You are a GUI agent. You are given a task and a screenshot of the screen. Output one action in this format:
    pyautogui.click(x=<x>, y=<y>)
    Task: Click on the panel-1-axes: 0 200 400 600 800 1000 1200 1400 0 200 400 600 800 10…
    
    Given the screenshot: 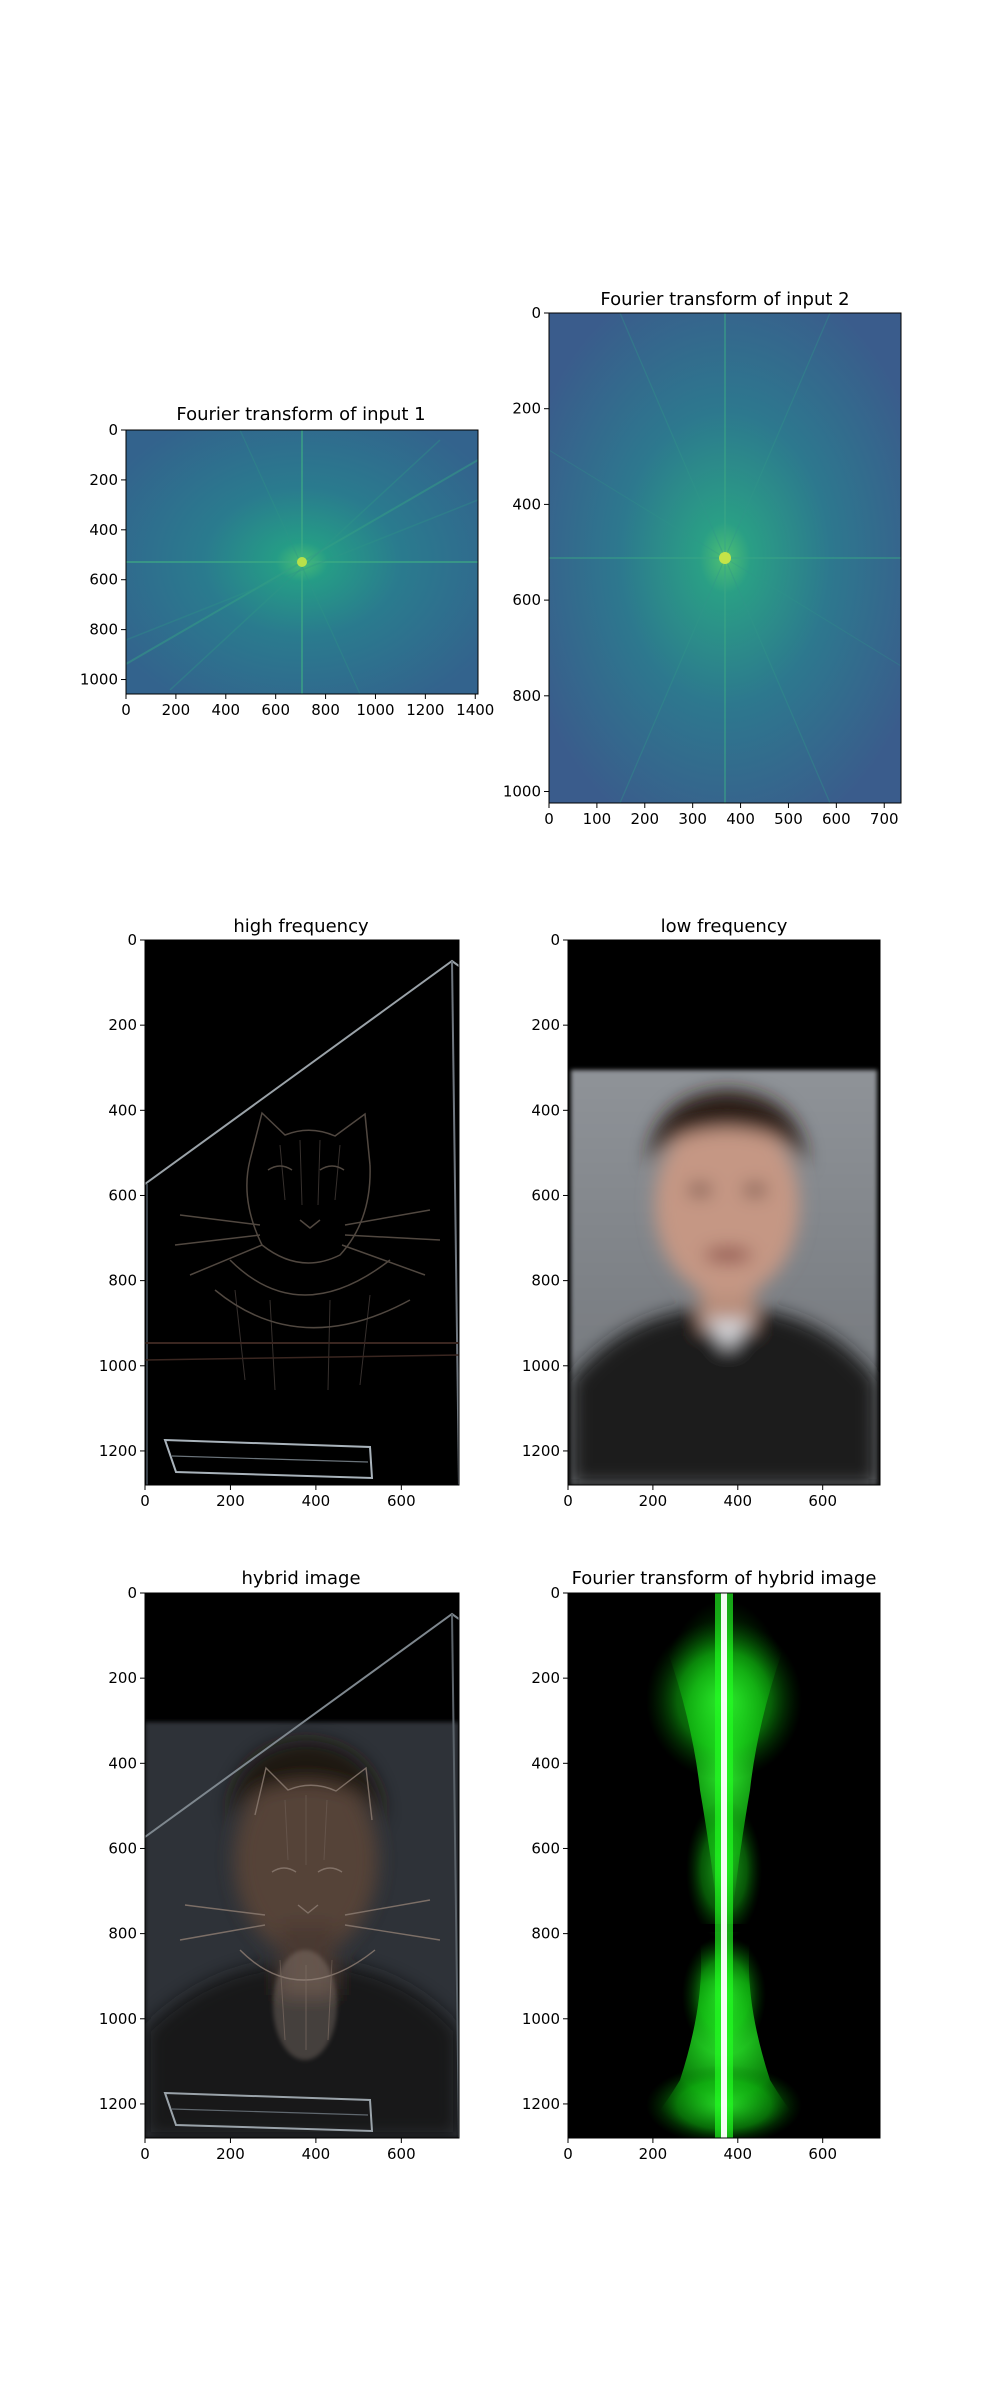 What is the action you would take?
    pyautogui.click(x=287, y=570)
    